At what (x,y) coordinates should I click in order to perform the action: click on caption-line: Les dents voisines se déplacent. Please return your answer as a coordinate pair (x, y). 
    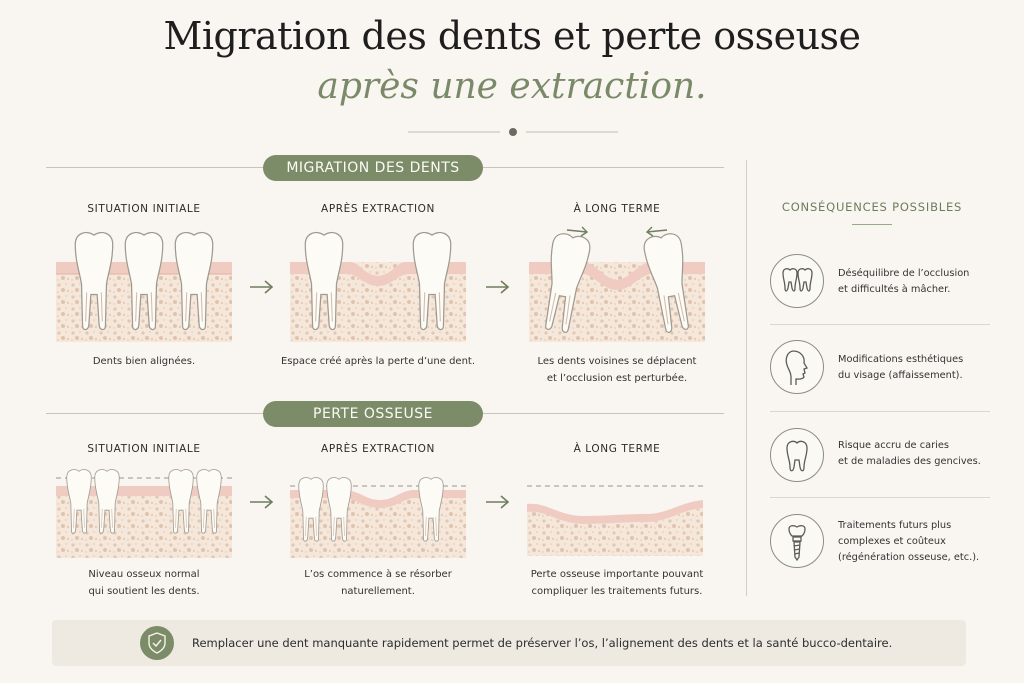
    Looking at the image, I should click on (617, 361).